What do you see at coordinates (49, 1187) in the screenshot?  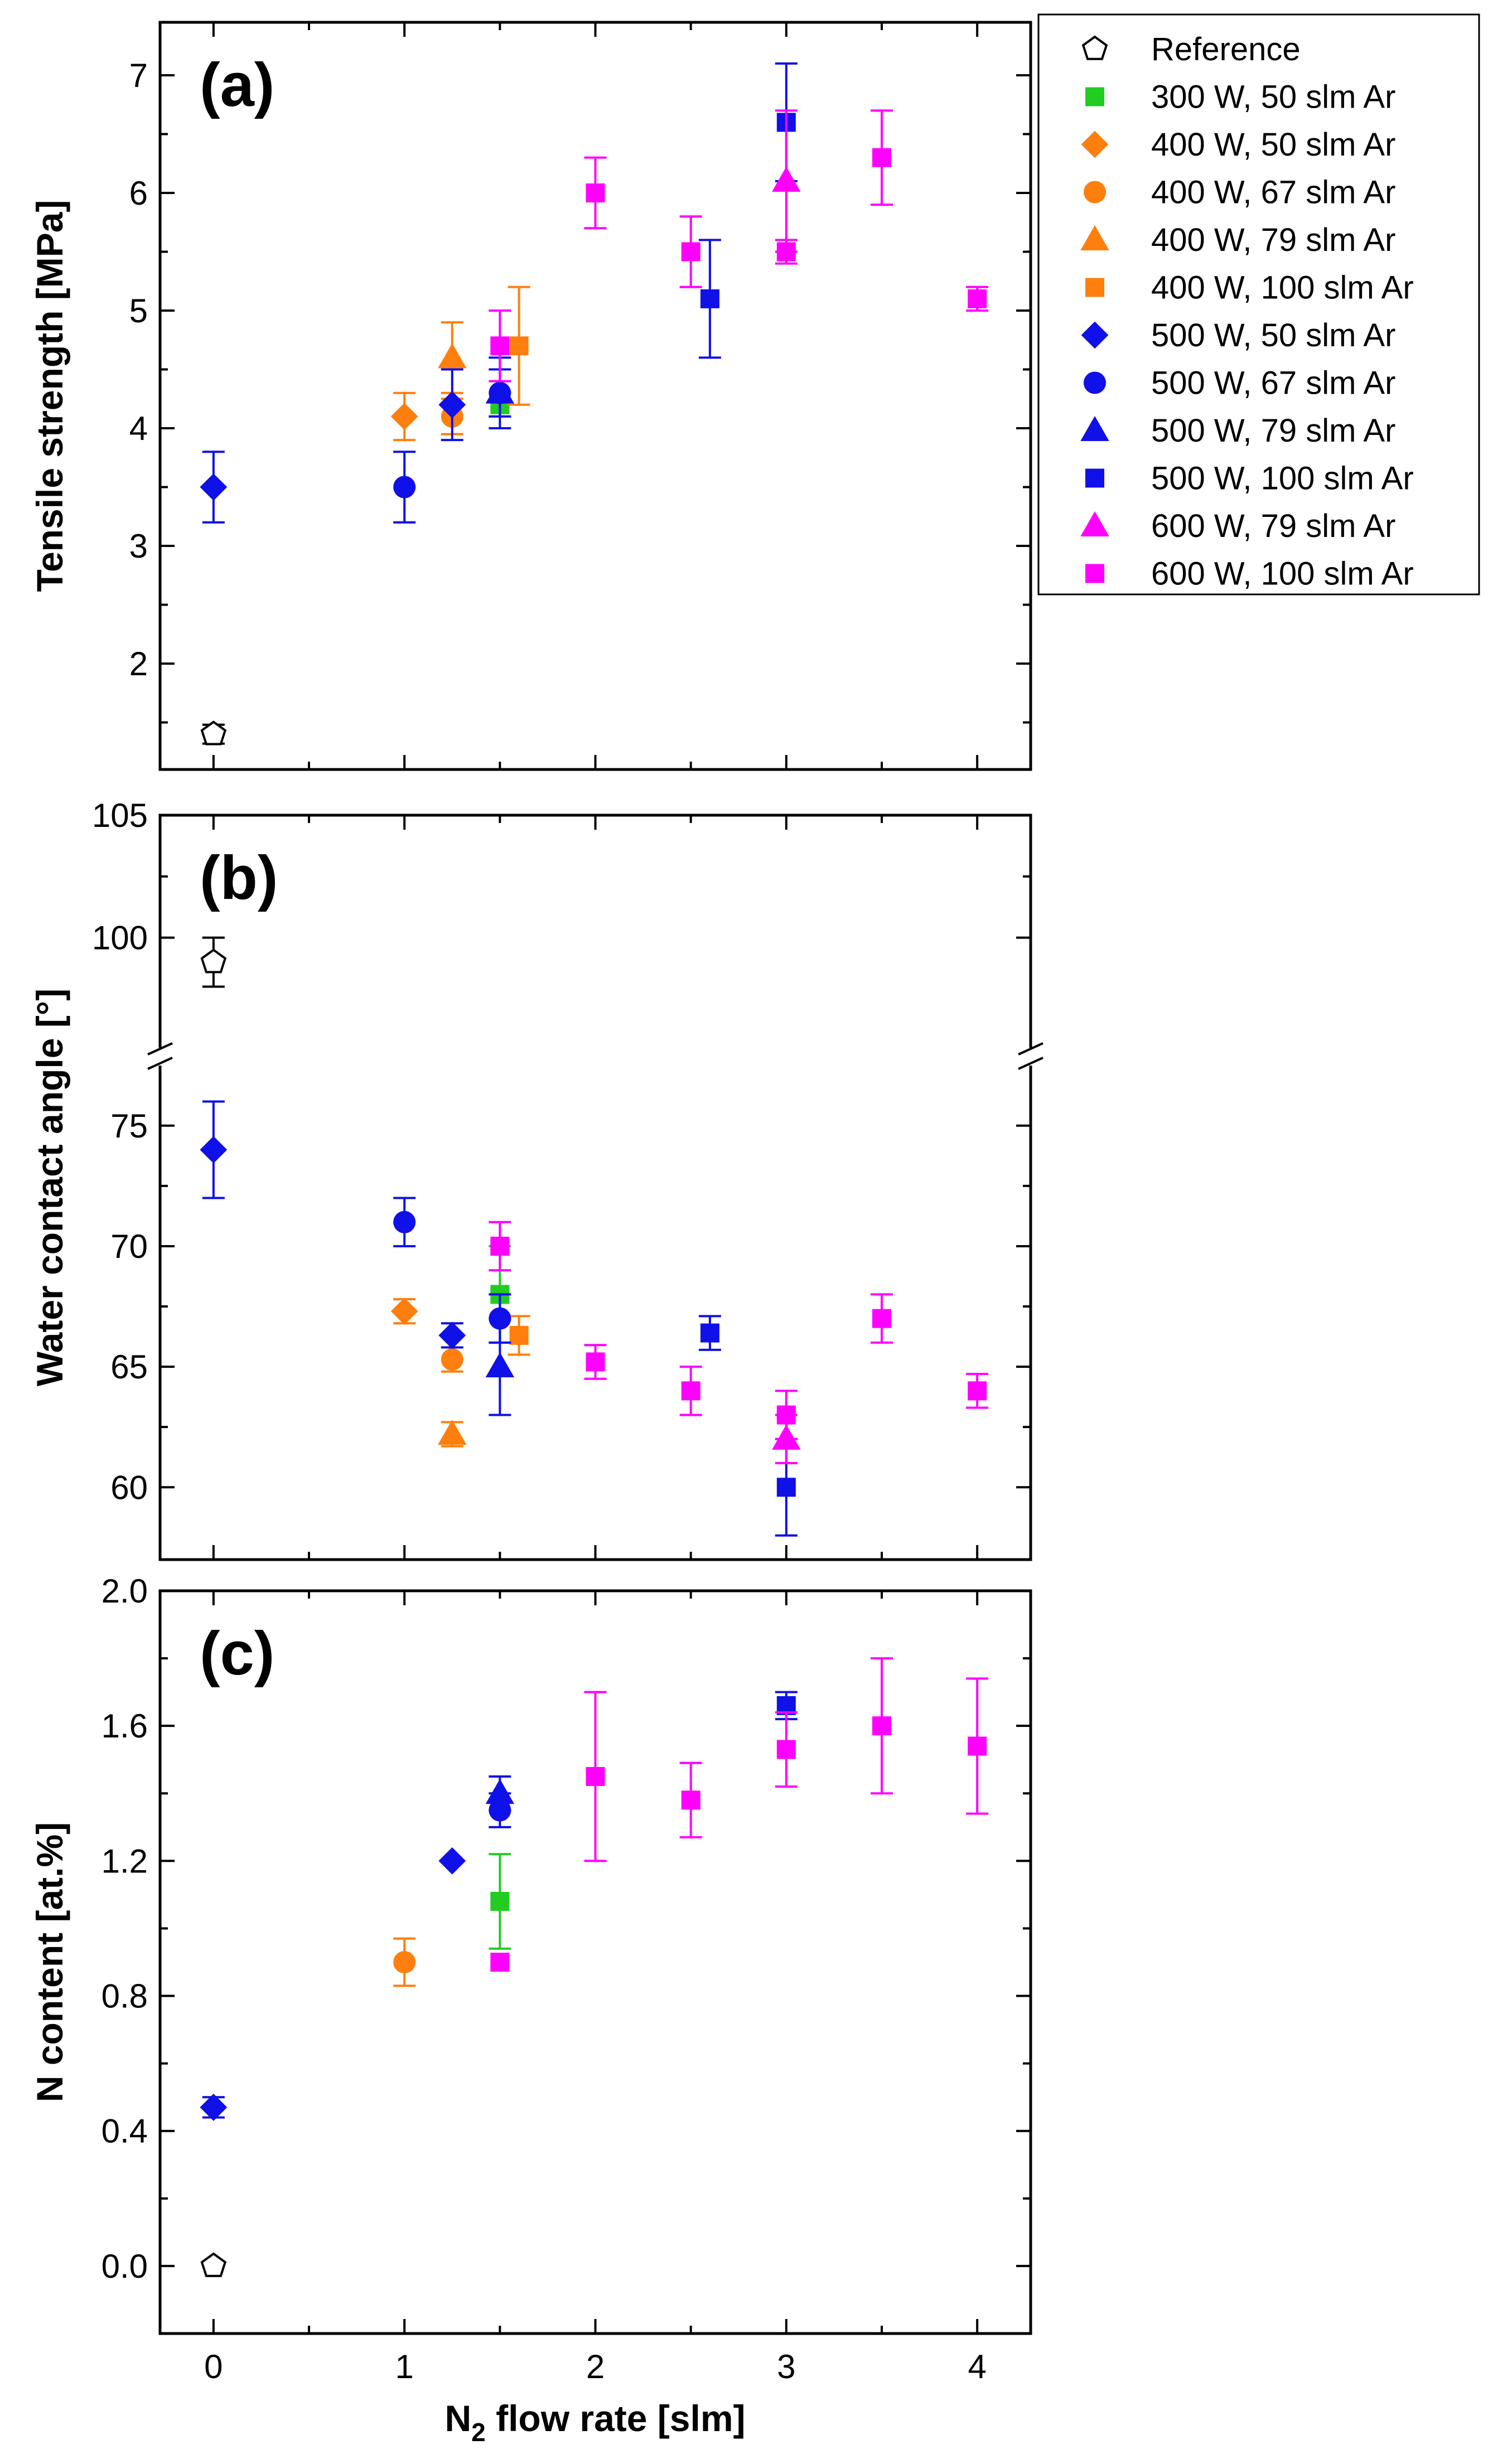 I see `y-axis-label: Water contact angle [°]` at bounding box center [49, 1187].